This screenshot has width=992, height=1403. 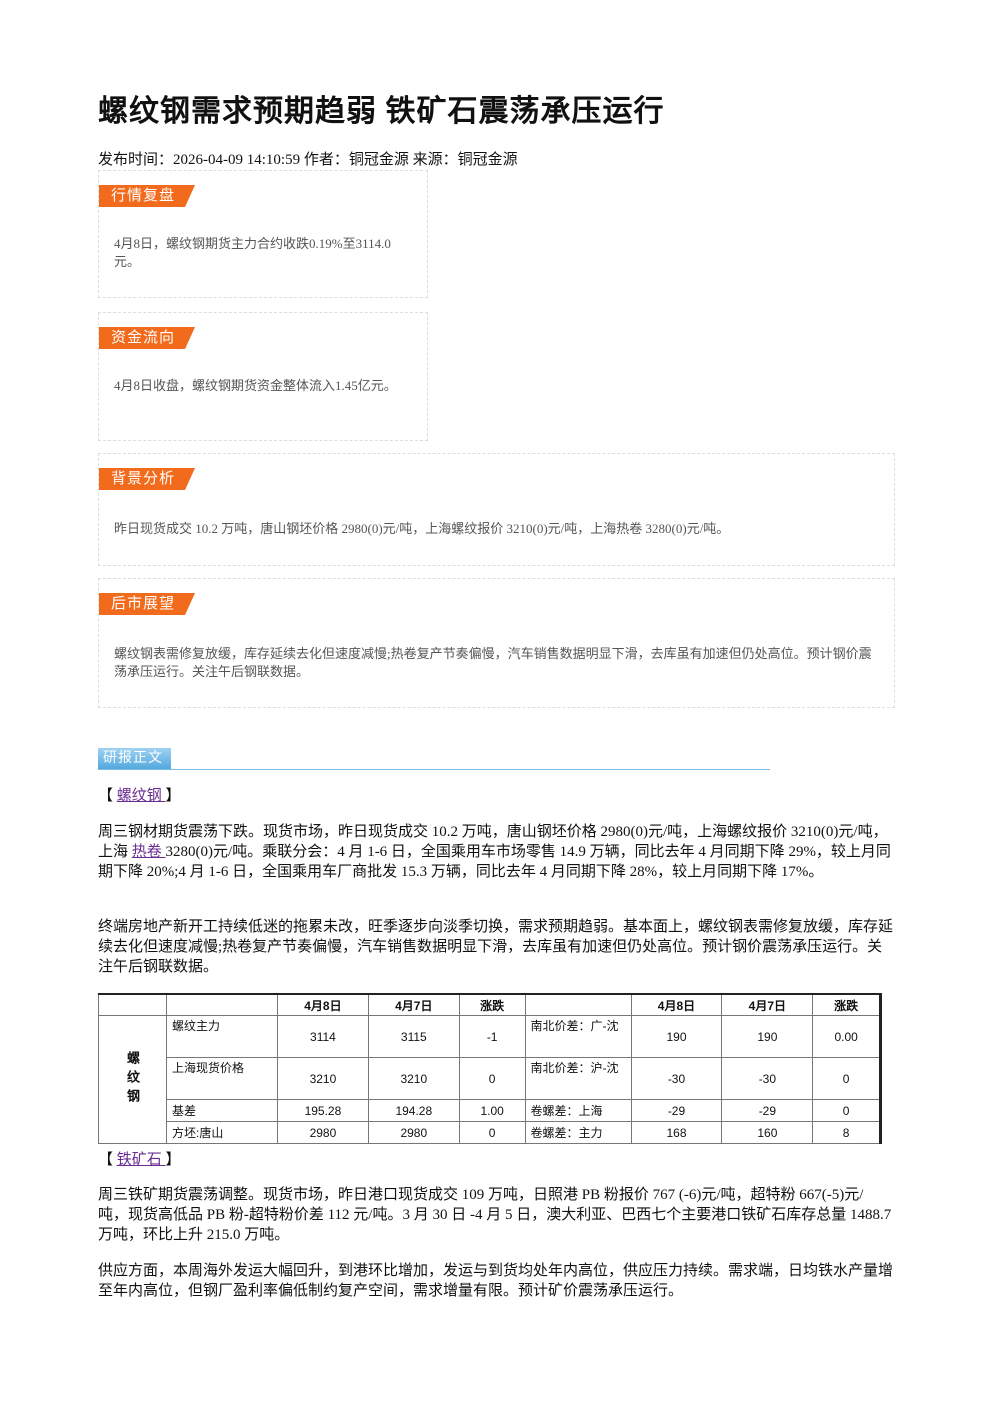 What do you see at coordinates (222, 1132) in the screenshot?
I see `row-label: 方坯:唐山` at bounding box center [222, 1132].